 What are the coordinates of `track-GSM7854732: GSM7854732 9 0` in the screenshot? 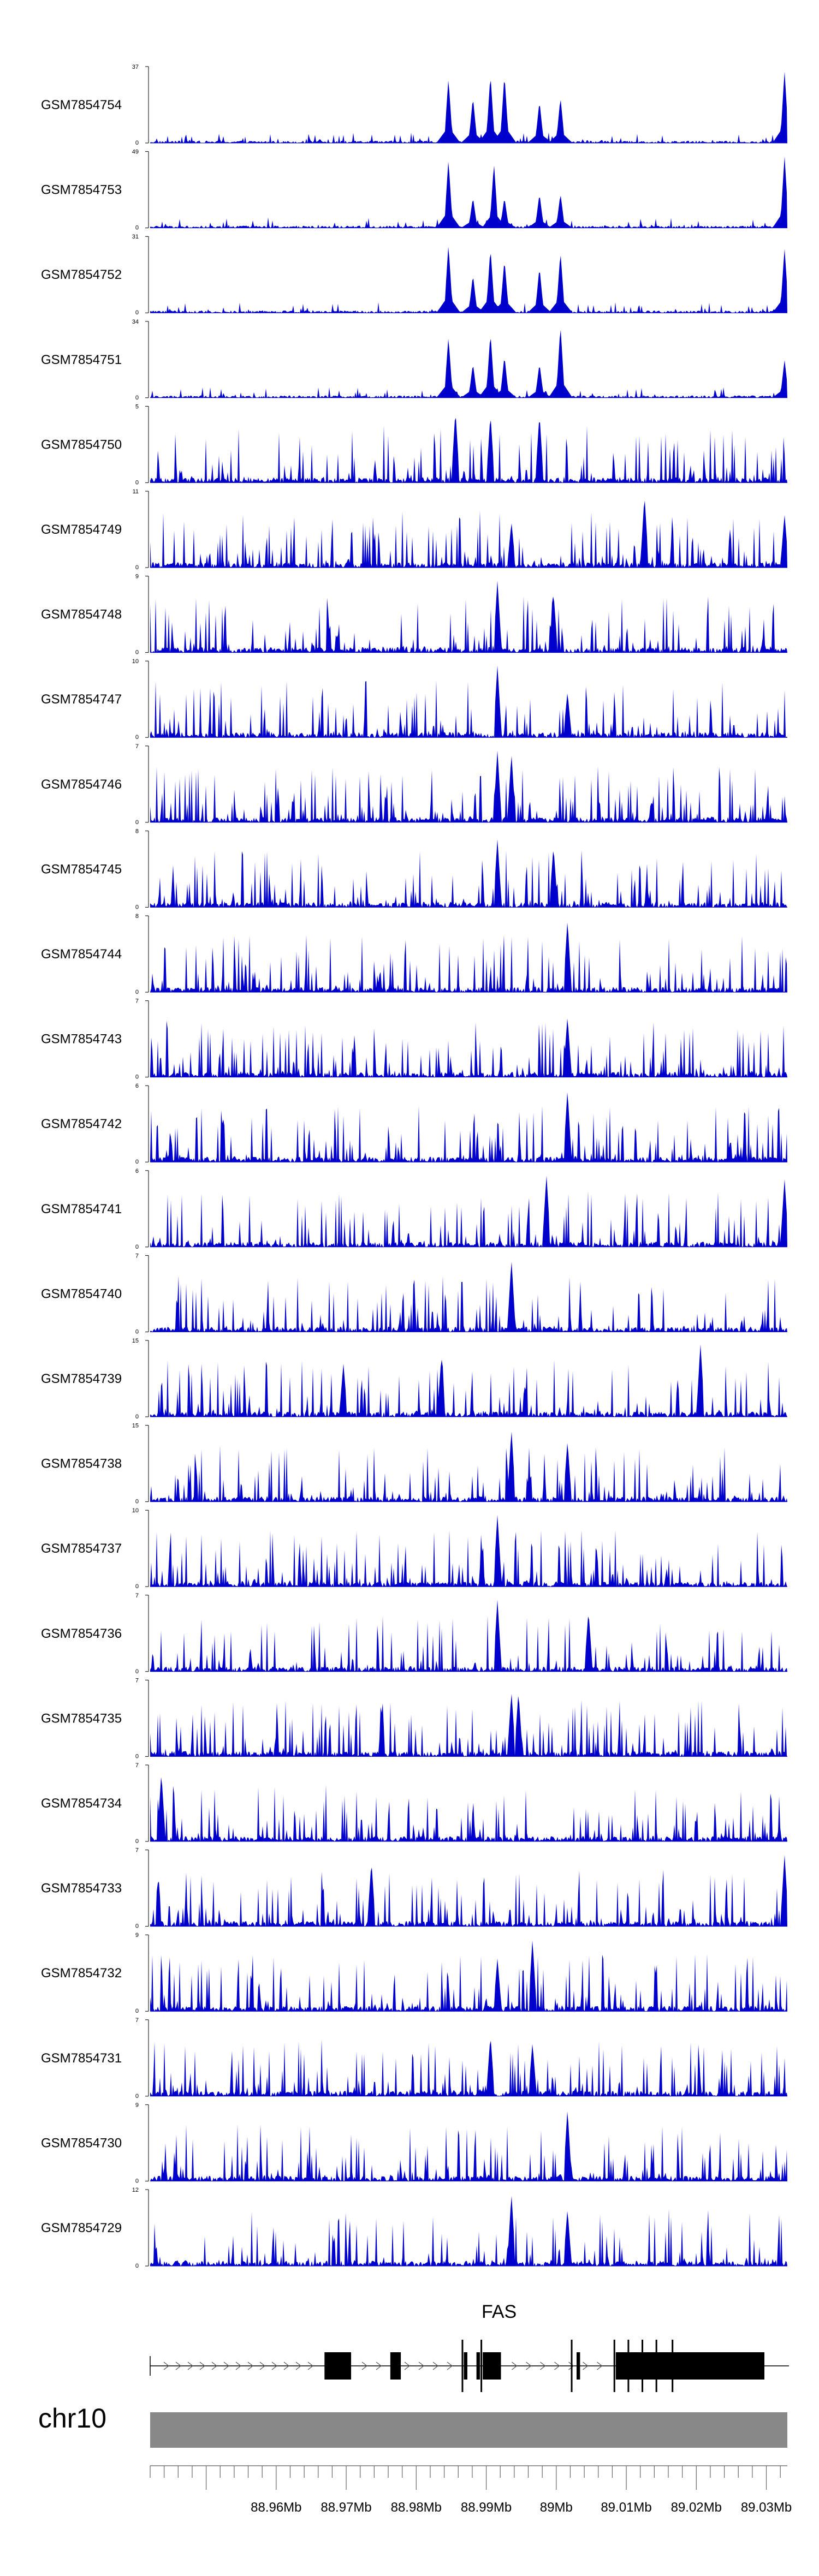 It's located at (414, 1973).